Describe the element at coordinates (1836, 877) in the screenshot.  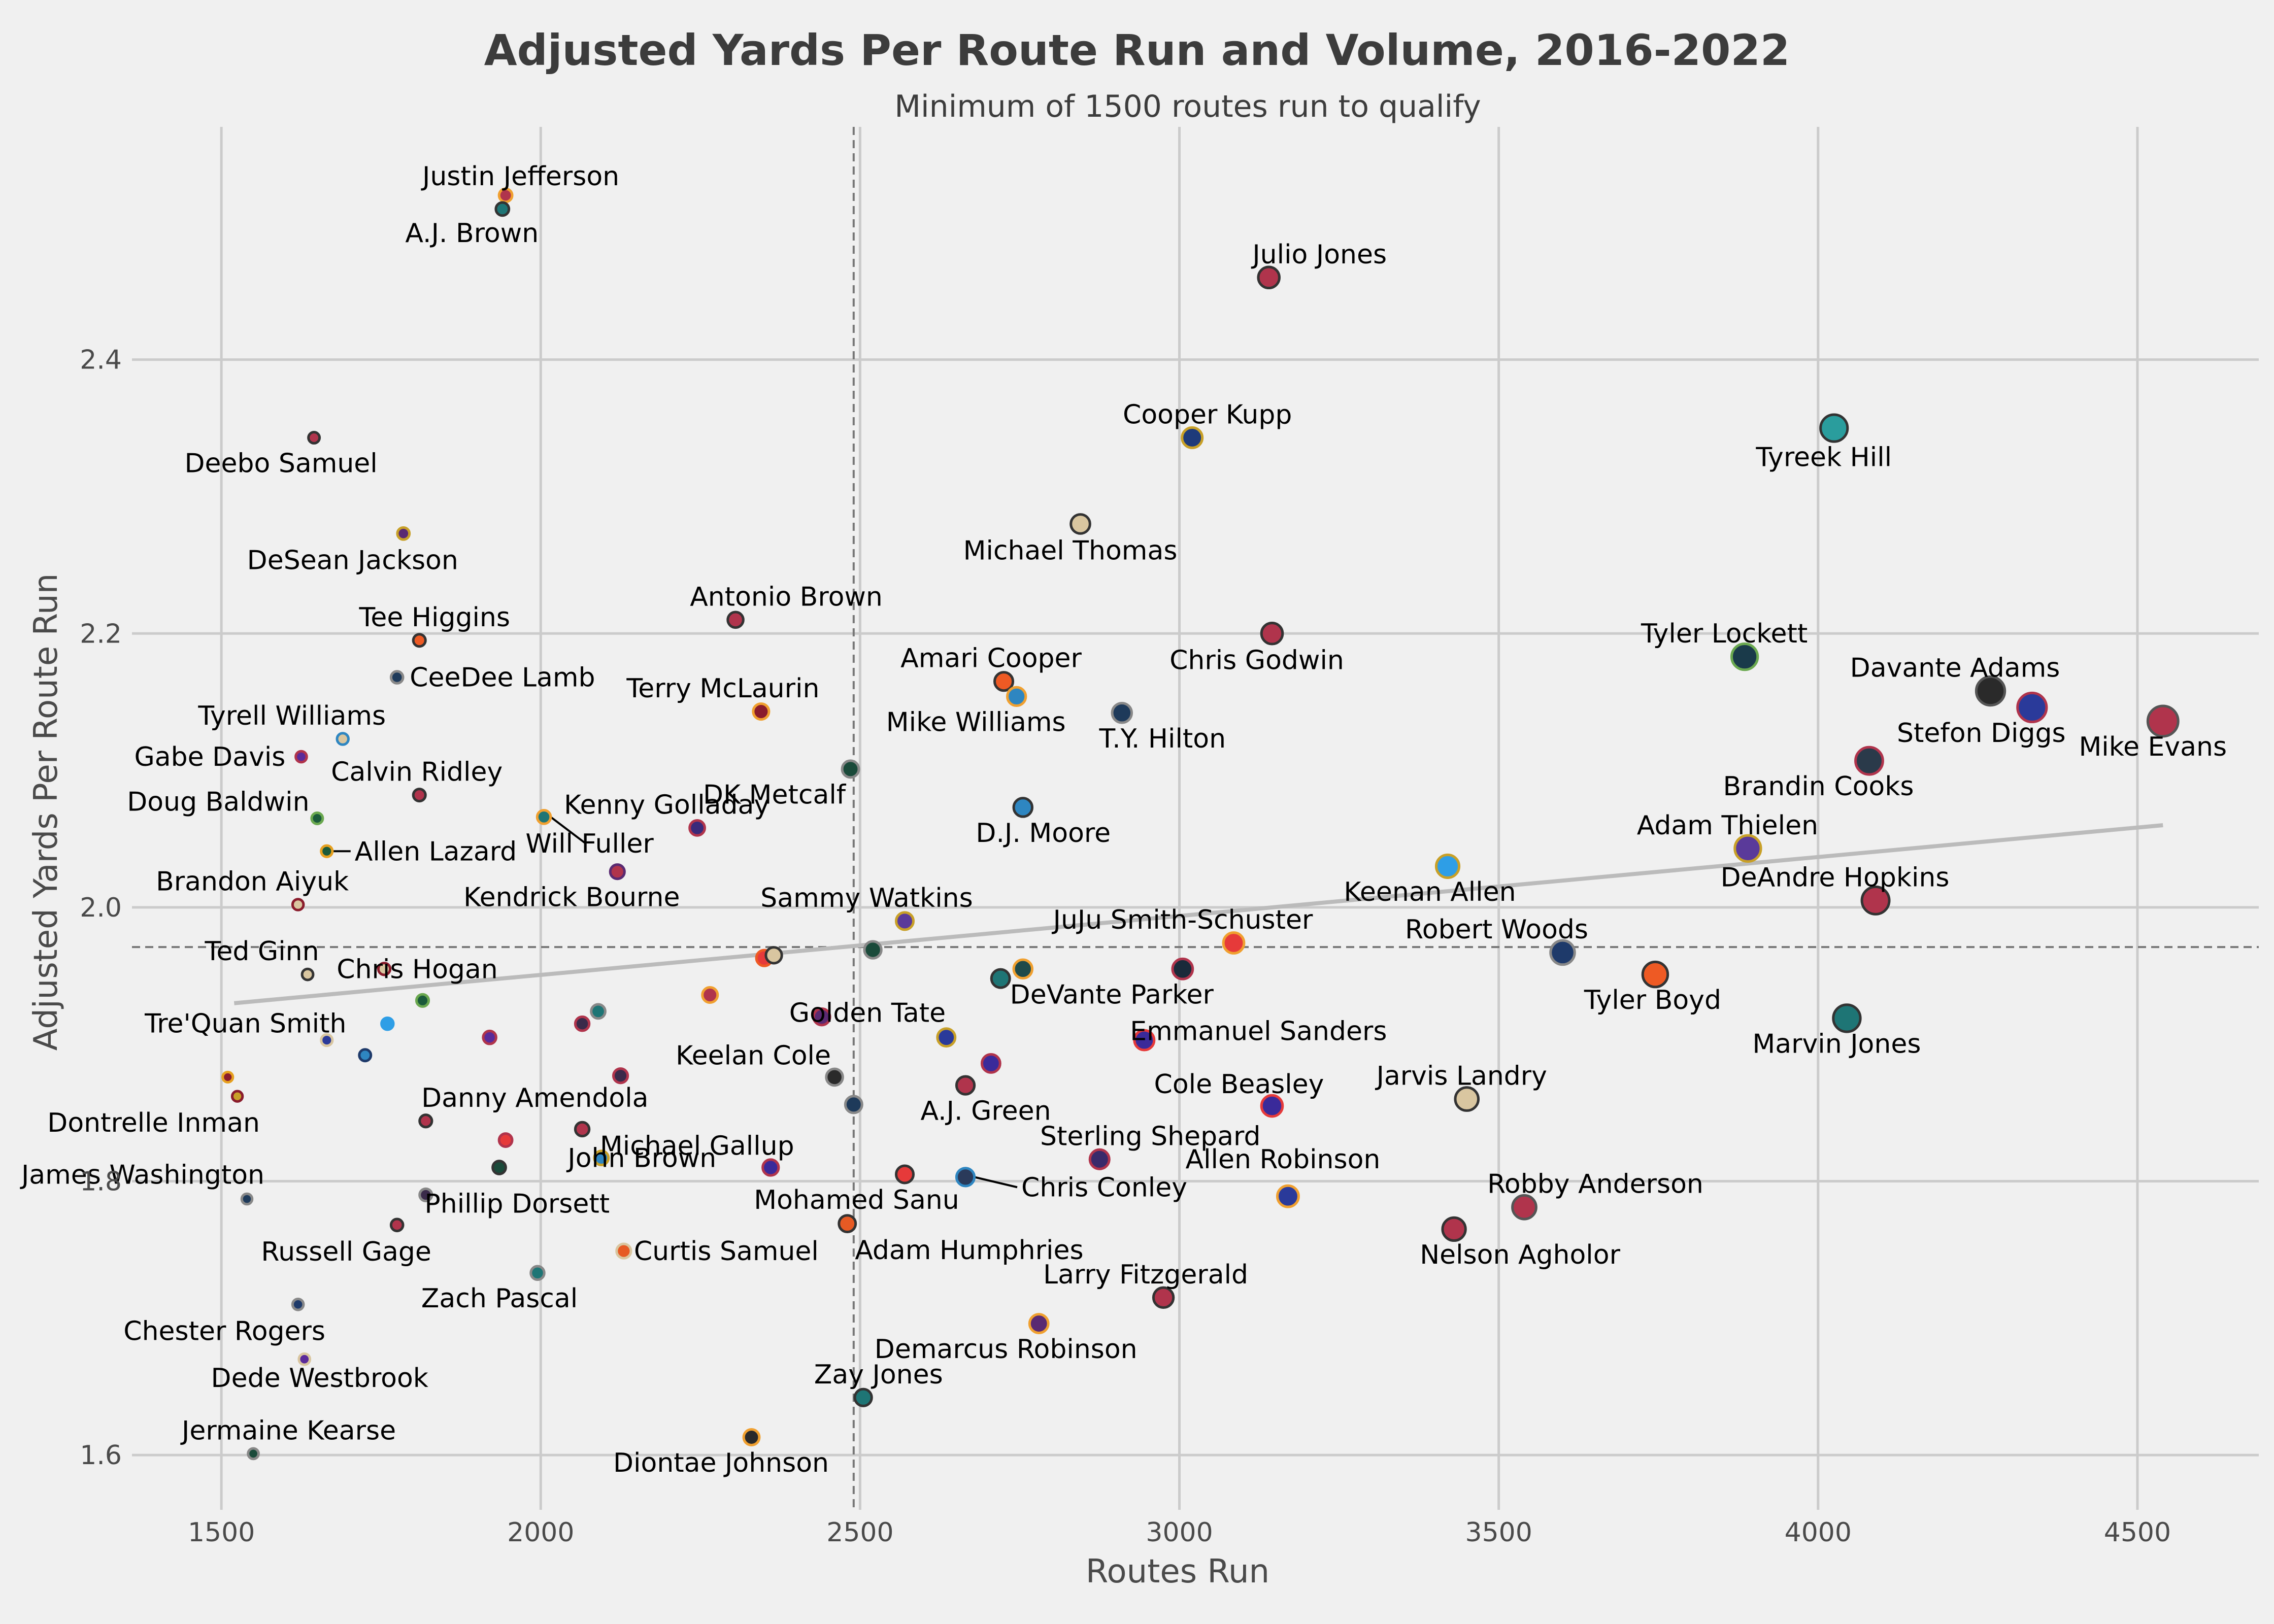
I see `label-deandre-hopkins: DeAndre Hopkins` at that location.